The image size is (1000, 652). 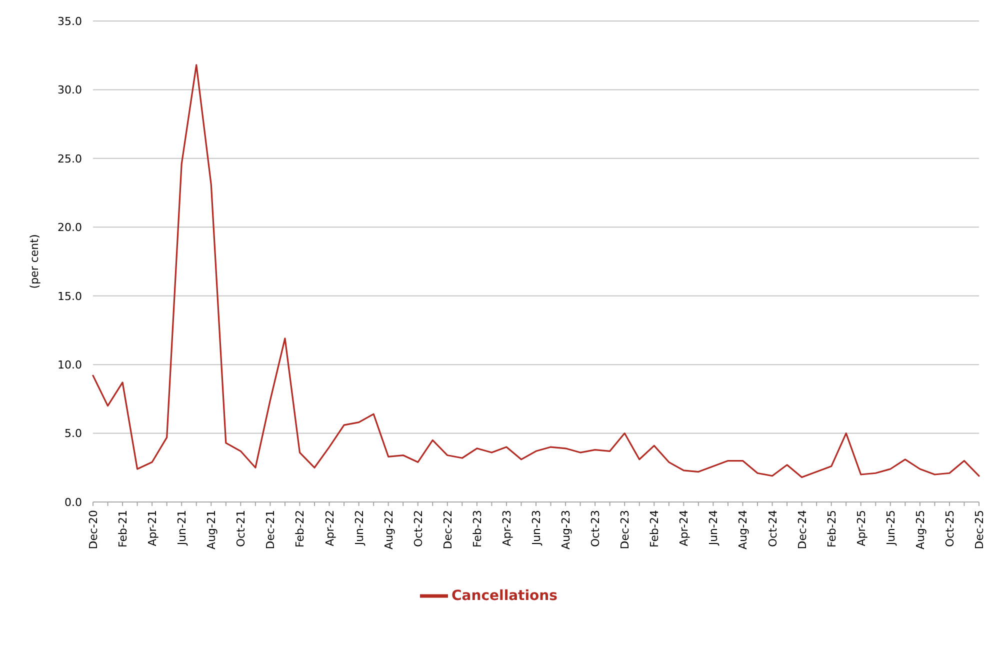 What do you see at coordinates (241, 528) in the screenshot?
I see `x-tick-label: Oct-21` at bounding box center [241, 528].